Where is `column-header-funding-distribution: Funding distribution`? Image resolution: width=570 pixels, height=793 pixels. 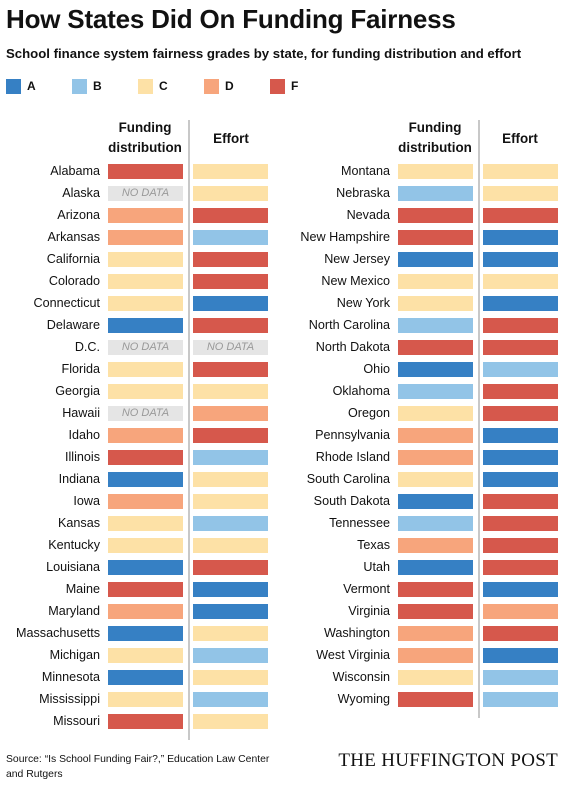 column-header-funding-distribution: Funding distribution is located at coordinates (435, 137).